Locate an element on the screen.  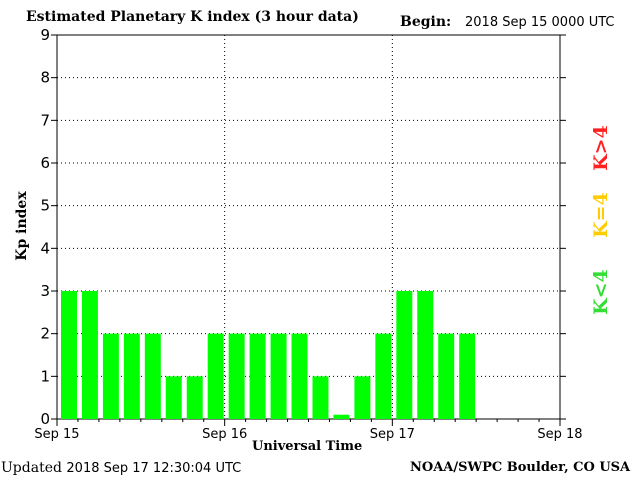
y-axis-label: Kp index is located at coordinates (22, 226).